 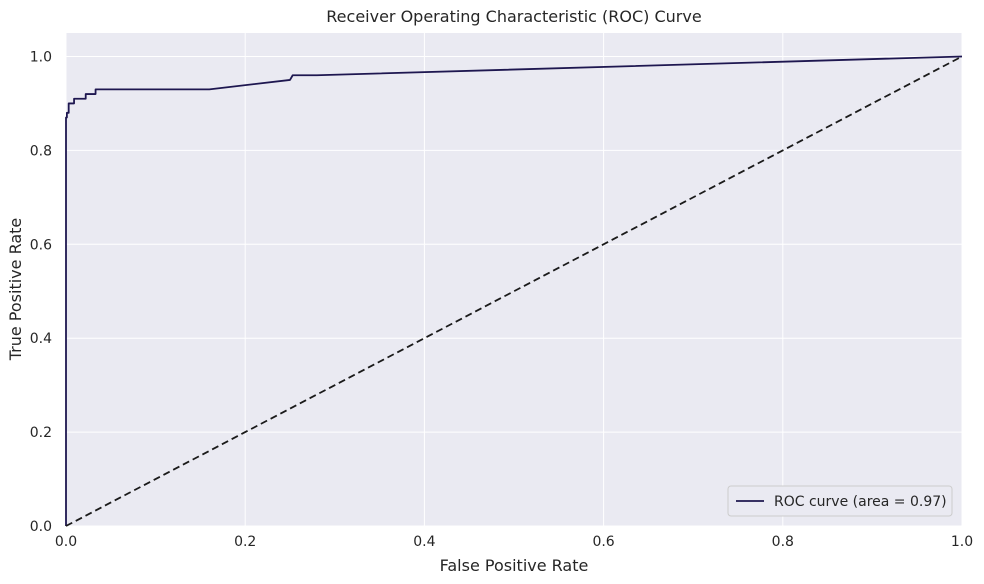 I want to click on y-tick-label: 0.2, so click(x=41, y=433).